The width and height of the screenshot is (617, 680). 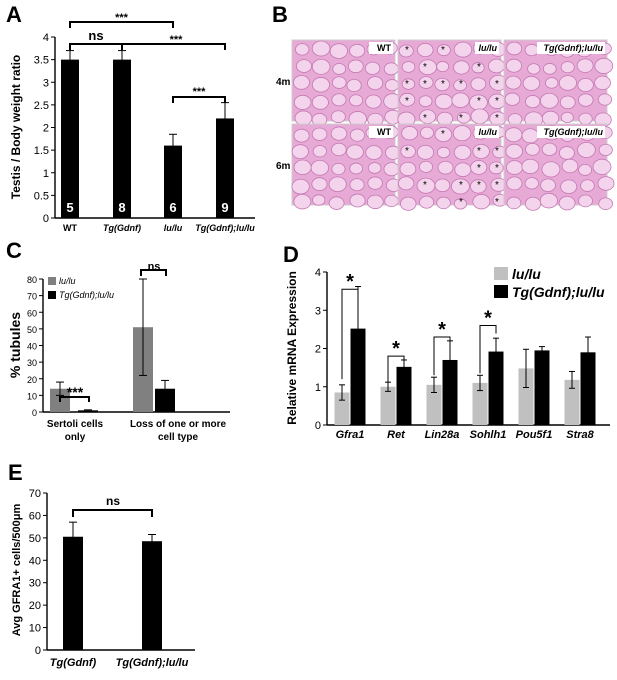 I want to click on a-significance-label: ***, so click(x=177, y=40).